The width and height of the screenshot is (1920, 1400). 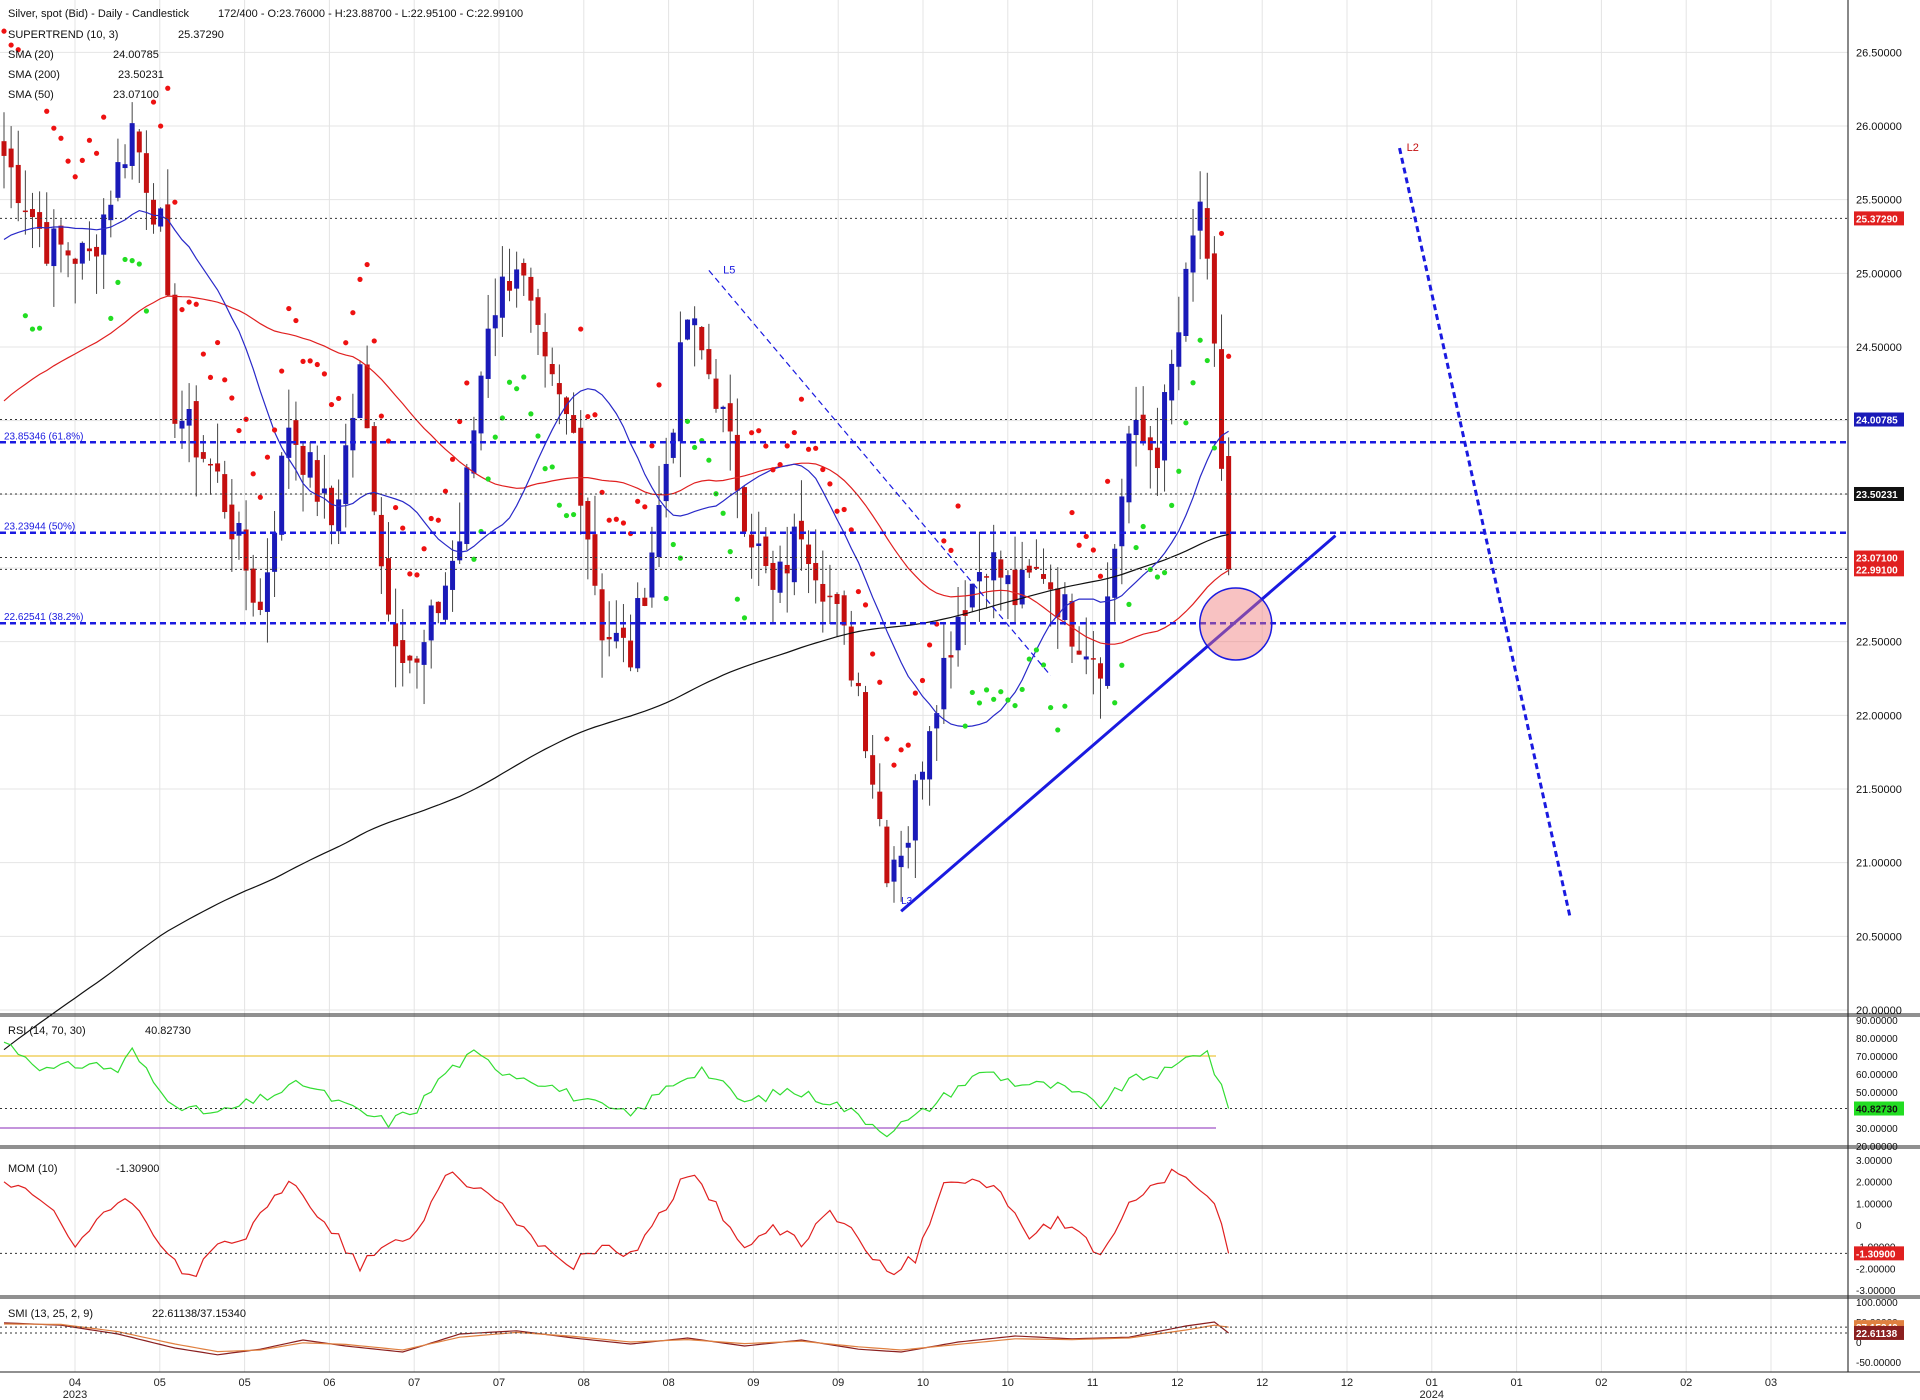 I want to click on rsi-y-tick: 60.00000, so click(x=1877, y=1075).